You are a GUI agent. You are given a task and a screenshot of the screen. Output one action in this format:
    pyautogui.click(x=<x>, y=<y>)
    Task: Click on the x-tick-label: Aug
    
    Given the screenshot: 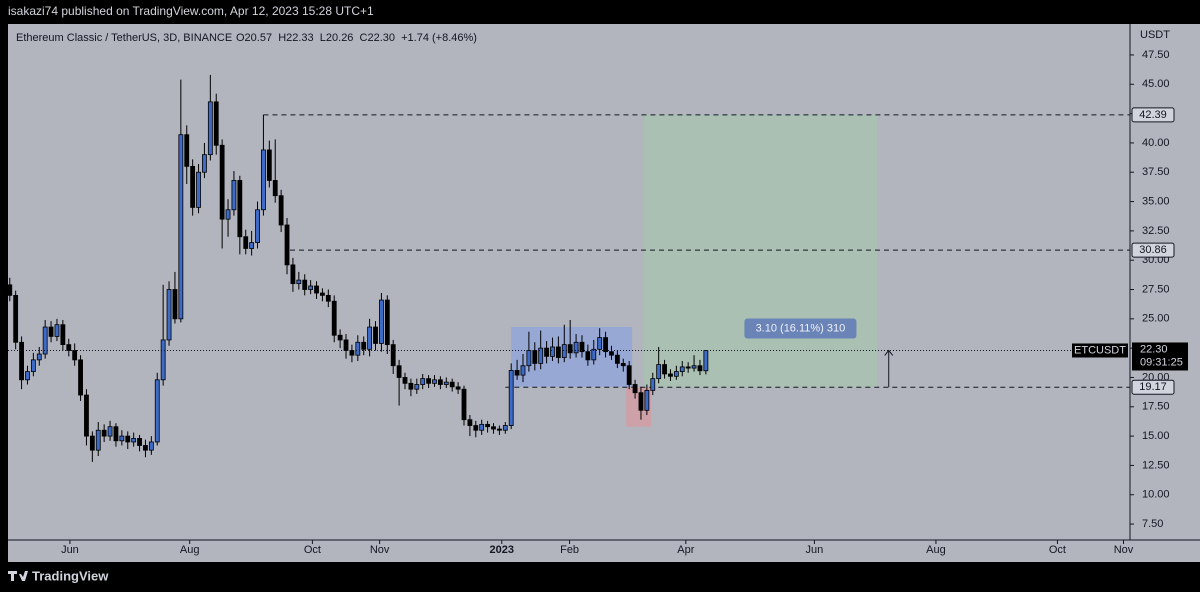 What is the action you would take?
    pyautogui.click(x=190, y=550)
    